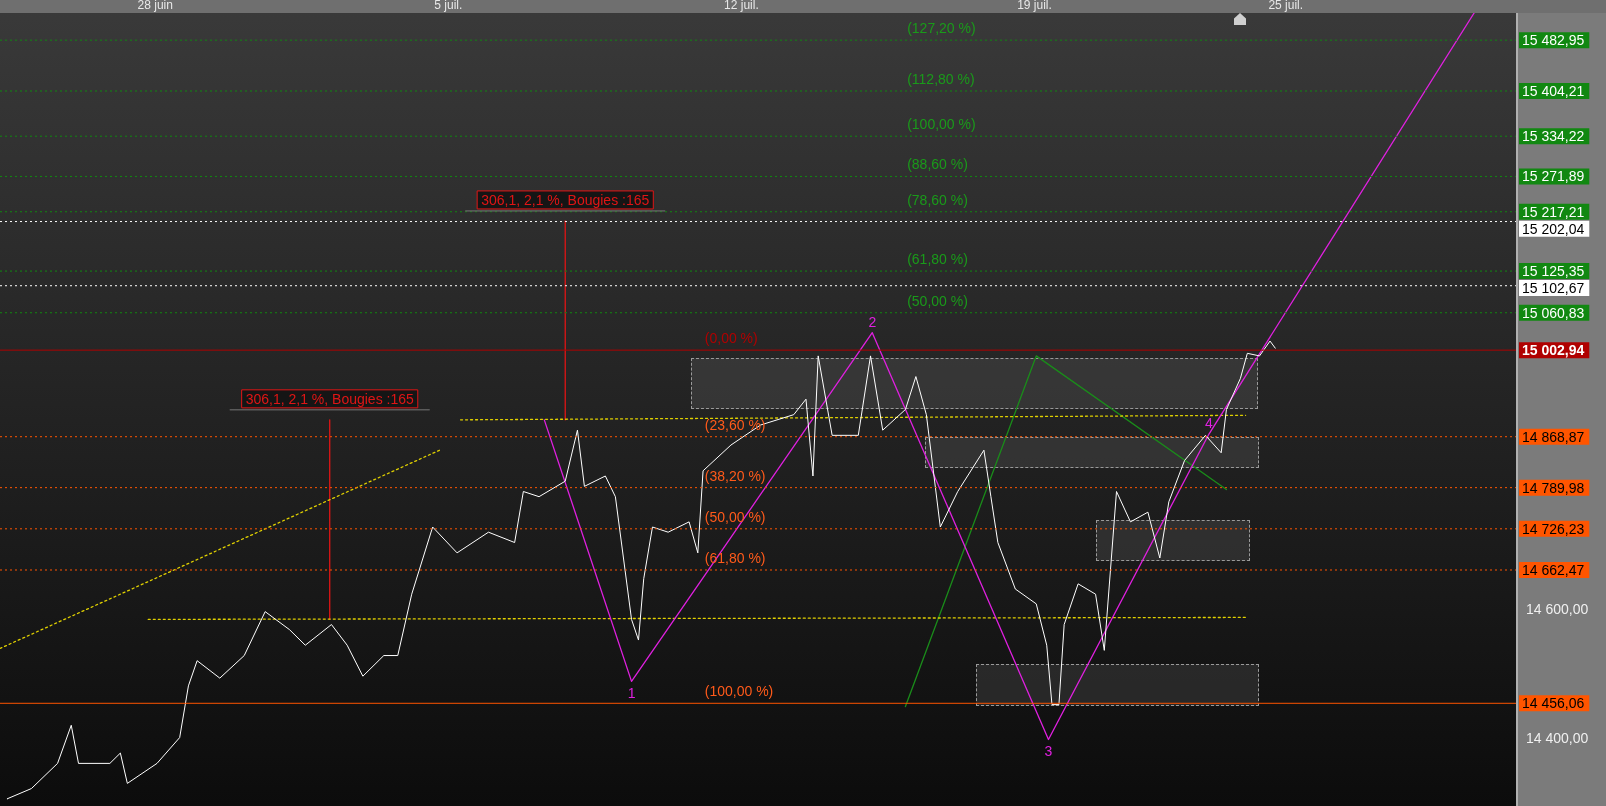 This screenshot has width=1606, height=806. Describe the element at coordinates (1209, 423) in the screenshot. I see `annotation: 4` at that location.